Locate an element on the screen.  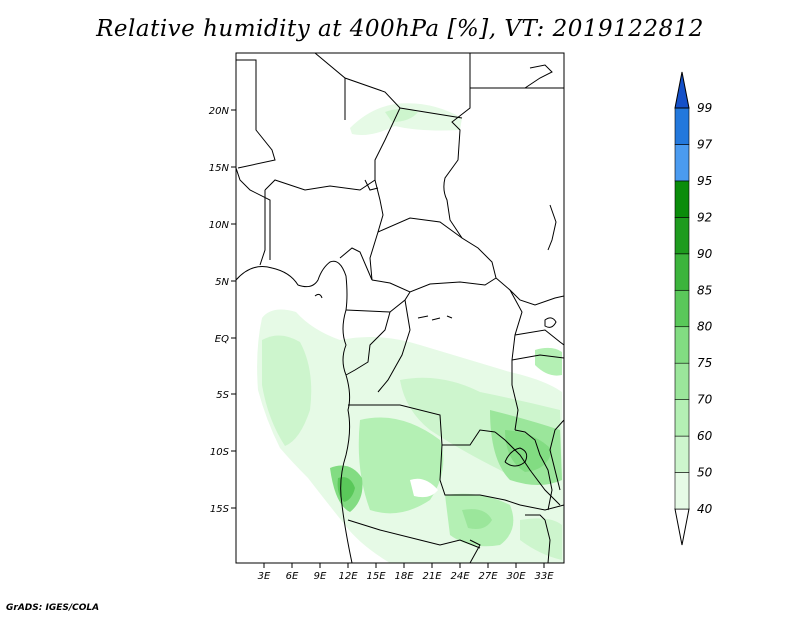
colorbar-label: 95 is located at coordinates (704, 181).